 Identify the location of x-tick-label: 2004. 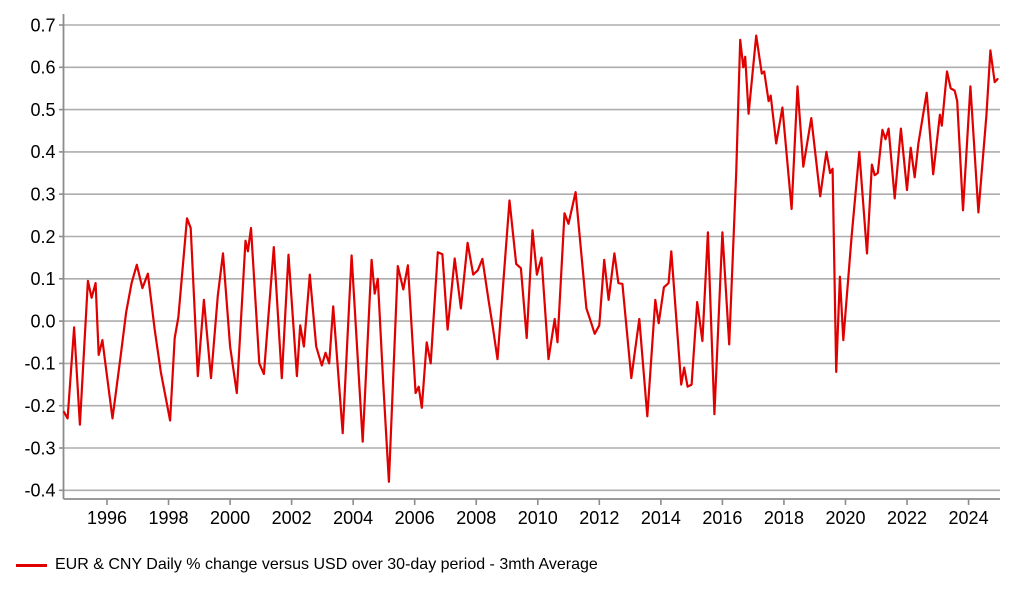
(353, 518).